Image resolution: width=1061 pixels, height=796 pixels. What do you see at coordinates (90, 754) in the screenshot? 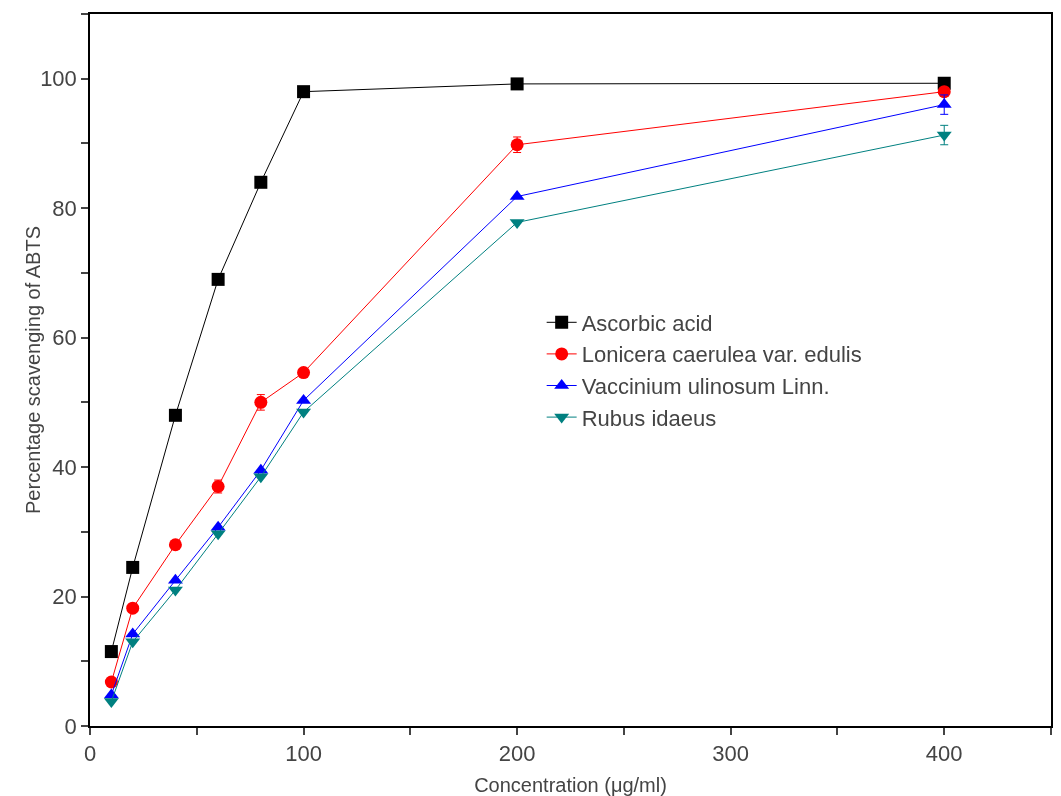
I see `x-tick-label: 0` at bounding box center [90, 754].